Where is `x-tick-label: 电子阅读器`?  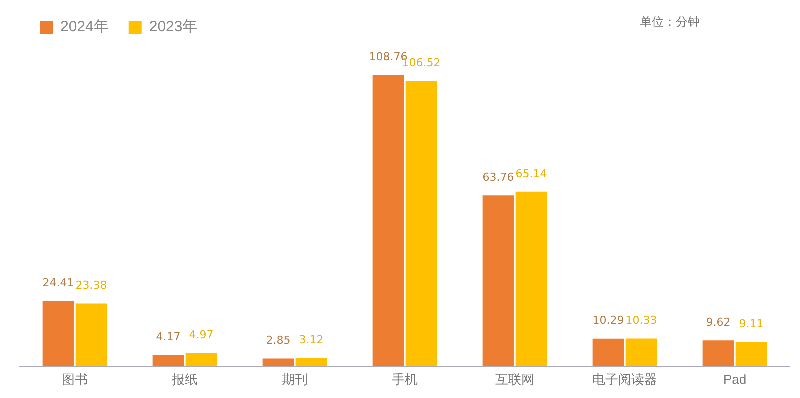 x-tick-label: 电子阅读器 is located at coordinates (625, 379).